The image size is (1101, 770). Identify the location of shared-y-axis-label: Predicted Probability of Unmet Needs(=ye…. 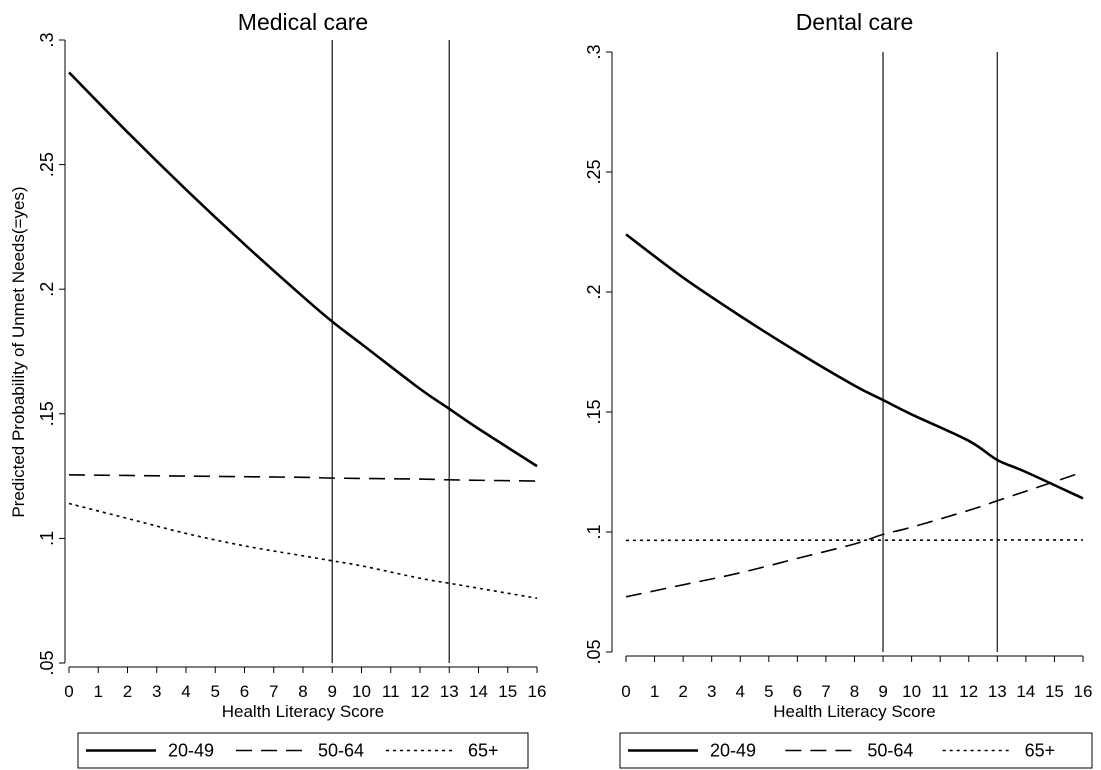
(18, 351).